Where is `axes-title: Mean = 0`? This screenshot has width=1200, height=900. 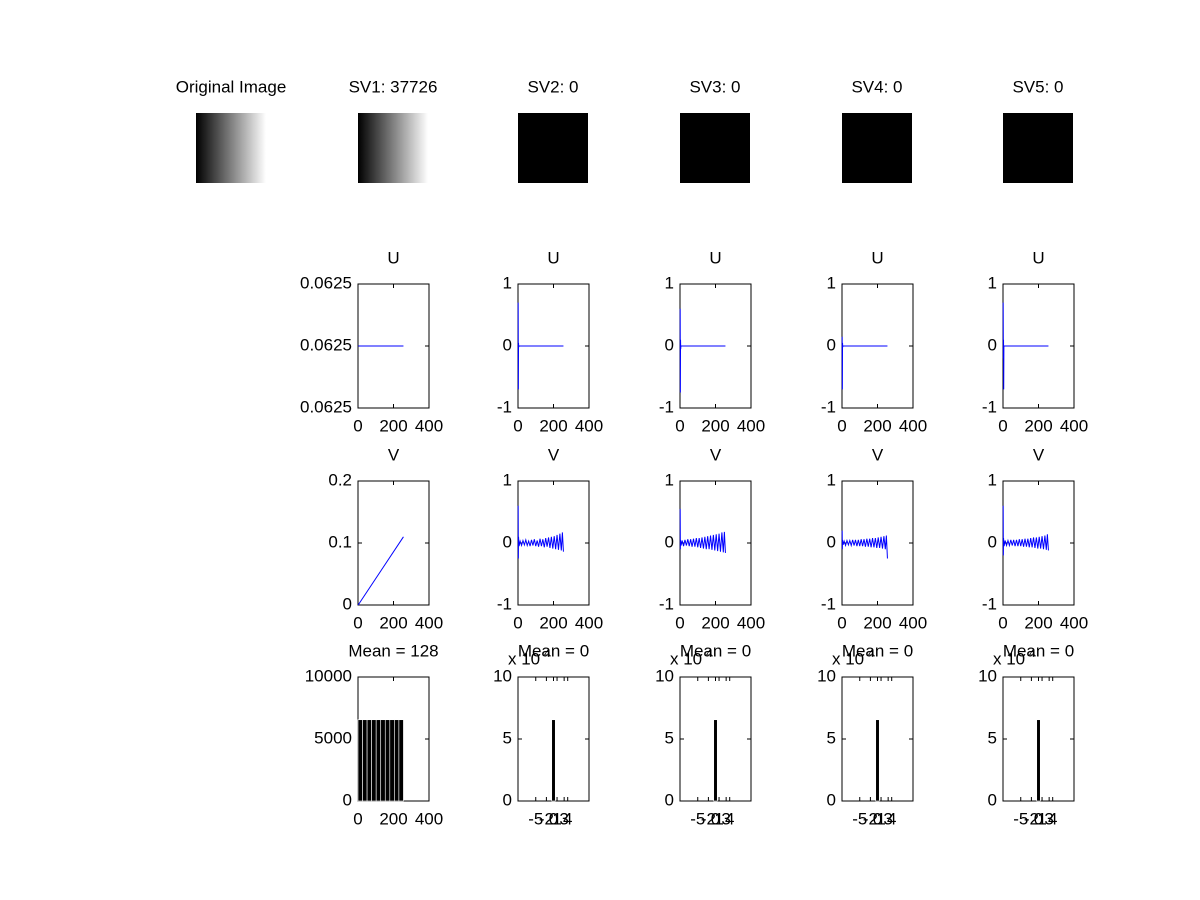 axes-title: Mean = 0 is located at coordinates (553, 650).